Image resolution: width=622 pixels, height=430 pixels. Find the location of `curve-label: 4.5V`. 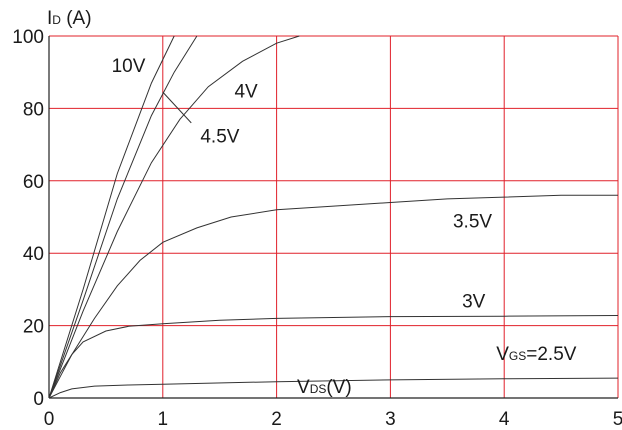

curve-label: 4.5V is located at coordinates (219, 137).